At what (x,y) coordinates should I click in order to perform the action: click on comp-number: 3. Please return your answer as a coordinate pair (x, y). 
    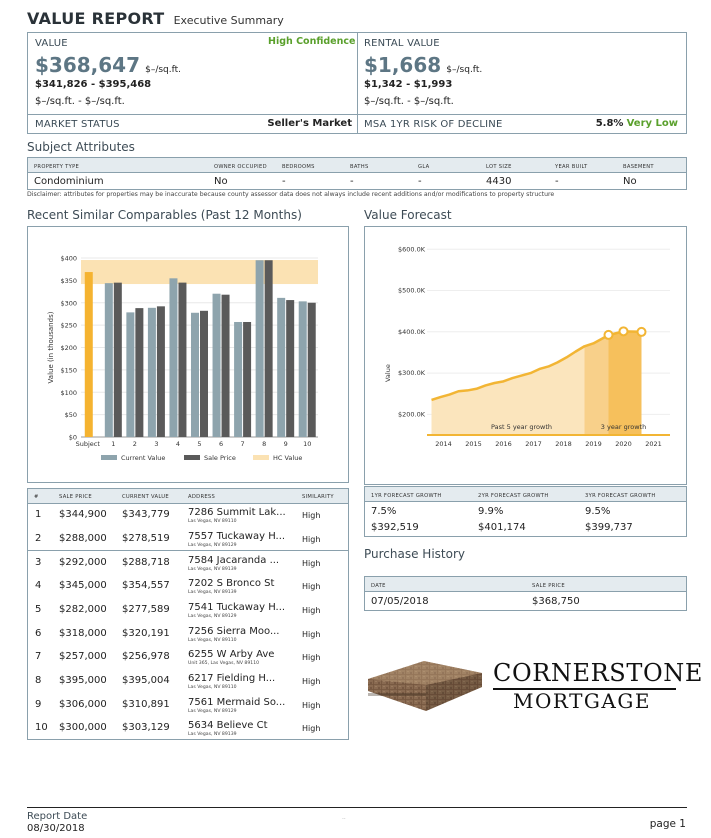
    Looking at the image, I should click on (38, 563).